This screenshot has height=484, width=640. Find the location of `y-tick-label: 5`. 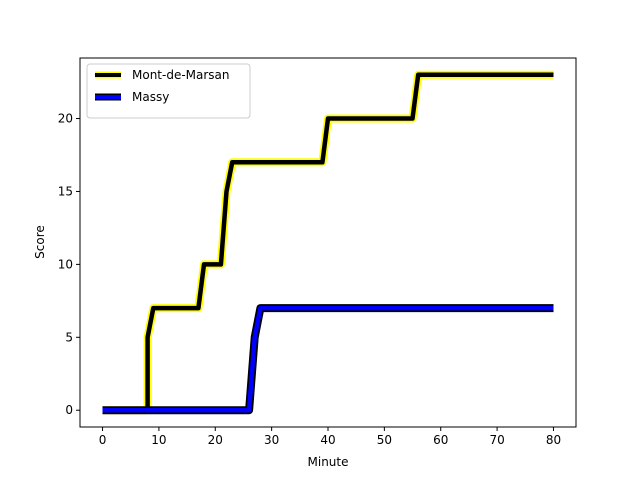

y-tick-label: 5 is located at coordinates (69, 337).